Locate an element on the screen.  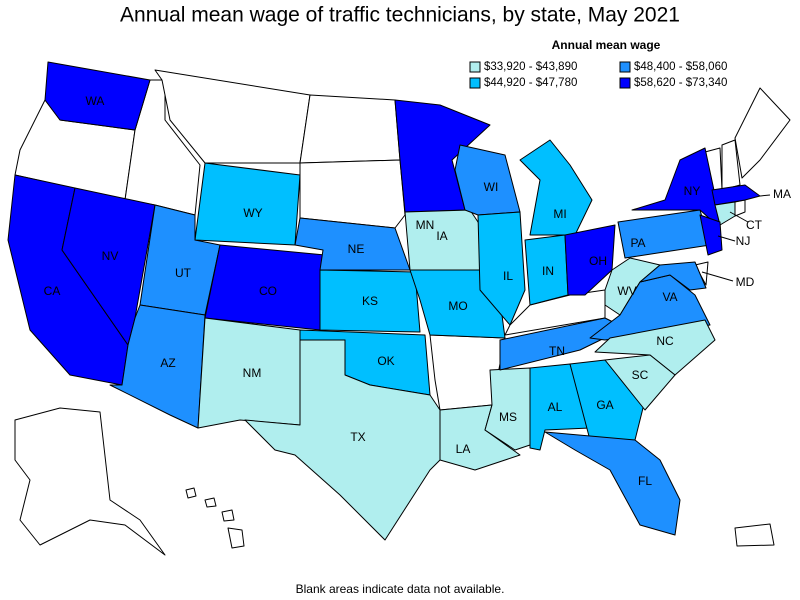
state-label: CA is located at coordinates (52, 291).